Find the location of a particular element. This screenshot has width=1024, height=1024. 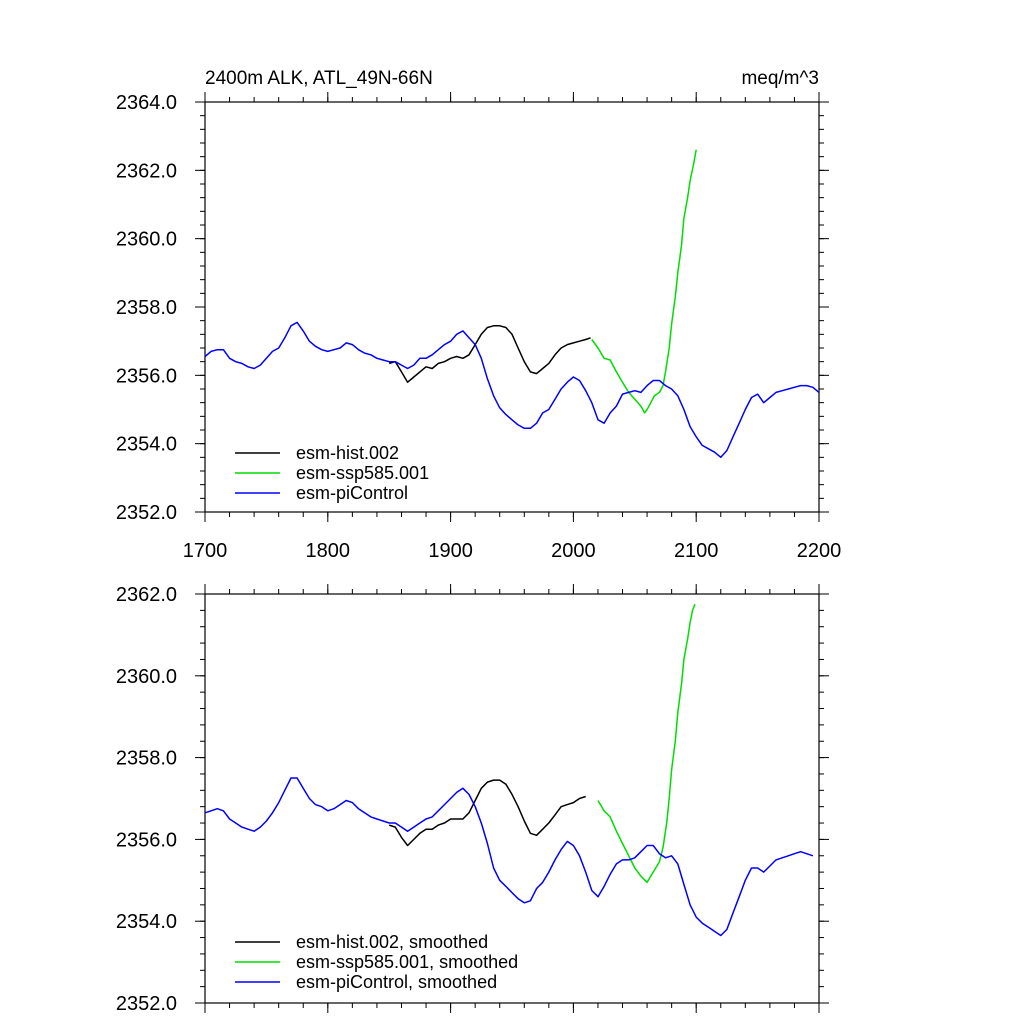

chart-title: 2400m ALK, ATL_49N-66N is located at coordinates (319, 78).